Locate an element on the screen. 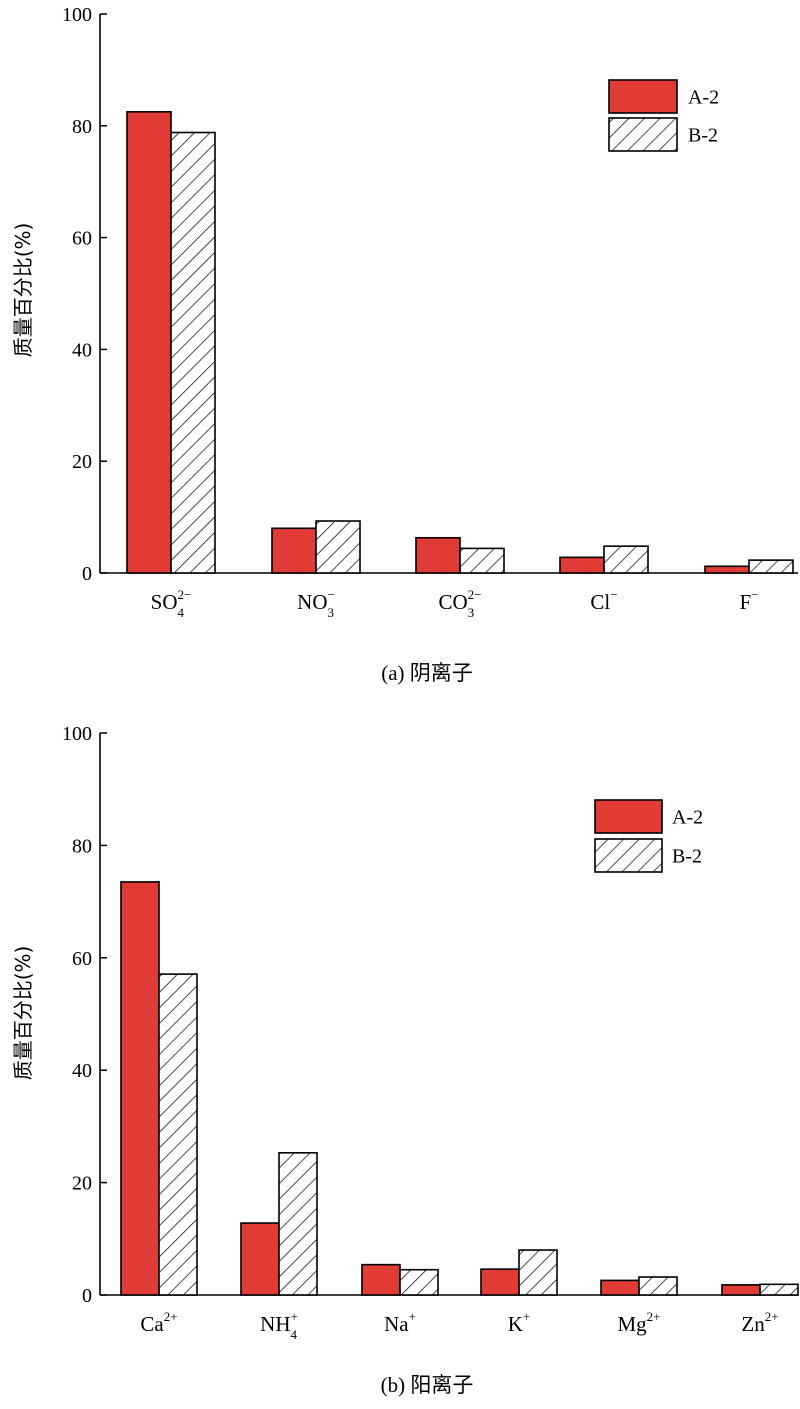 The height and width of the screenshot is (1409, 800). x-tick-label: Cl− is located at coordinates (603, 600).